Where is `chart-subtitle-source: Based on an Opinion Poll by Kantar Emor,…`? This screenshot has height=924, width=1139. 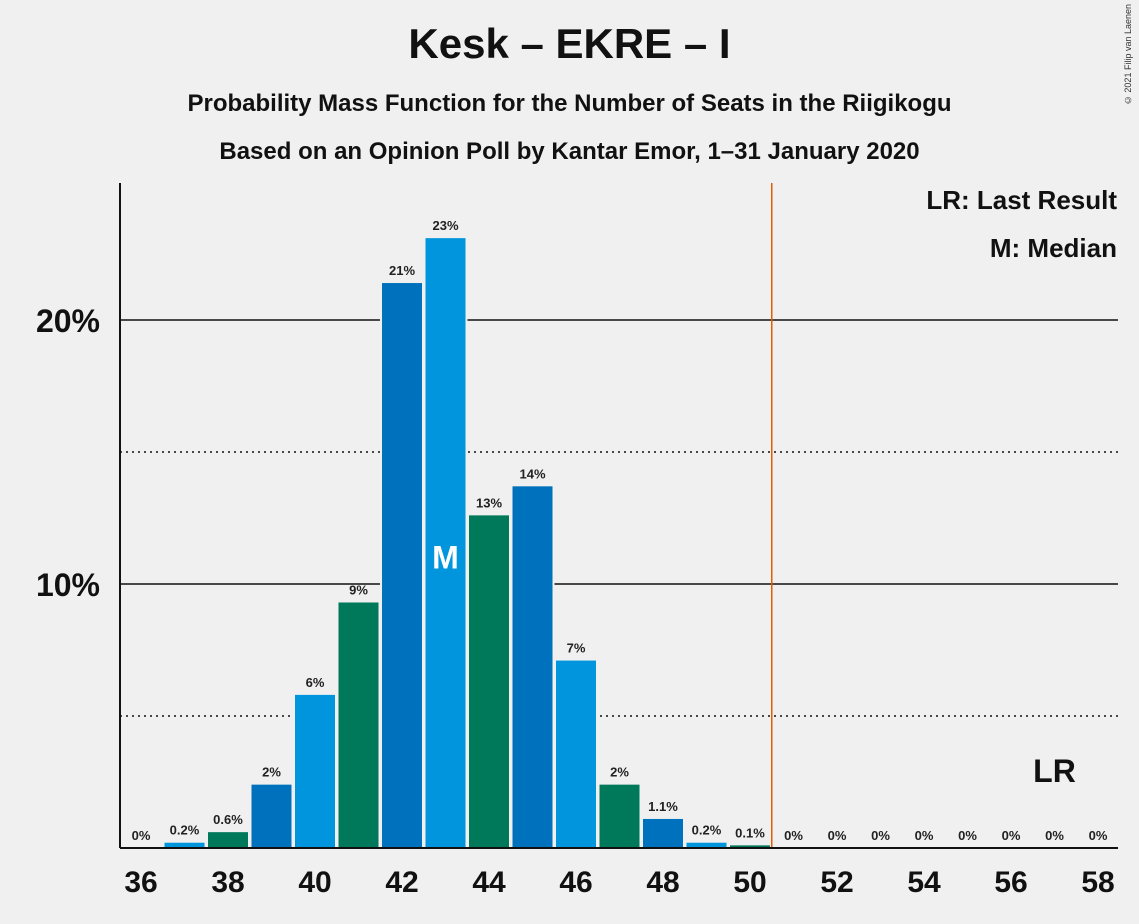
chart-subtitle-source: Based on an Opinion Poll by Kantar Emor,… is located at coordinates (569, 151).